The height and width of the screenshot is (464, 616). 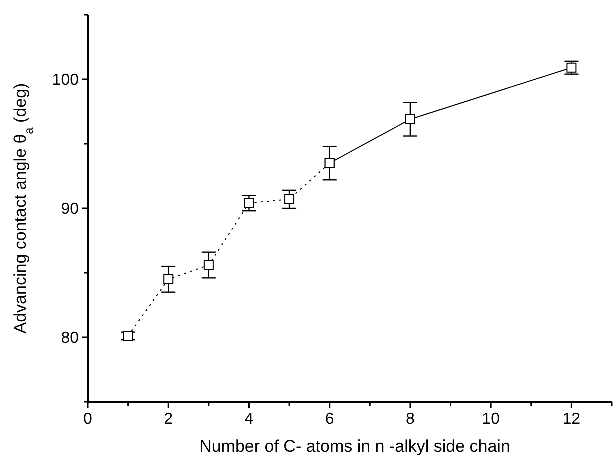 I want to click on y-tick-label: 80, so click(x=70, y=339).